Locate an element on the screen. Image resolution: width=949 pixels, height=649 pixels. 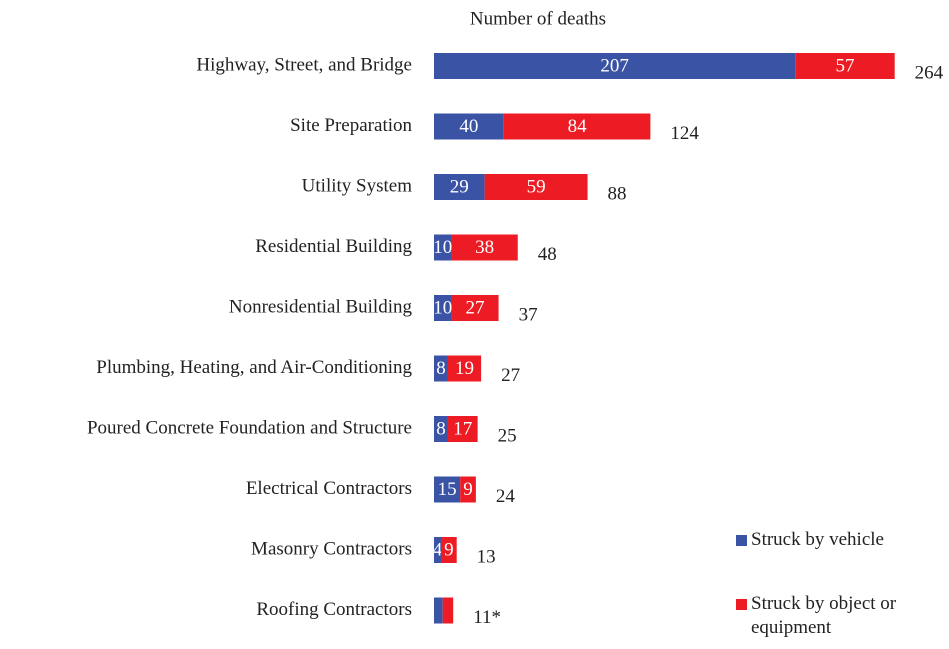
bar-value-label: 40 is located at coordinates (468, 126).